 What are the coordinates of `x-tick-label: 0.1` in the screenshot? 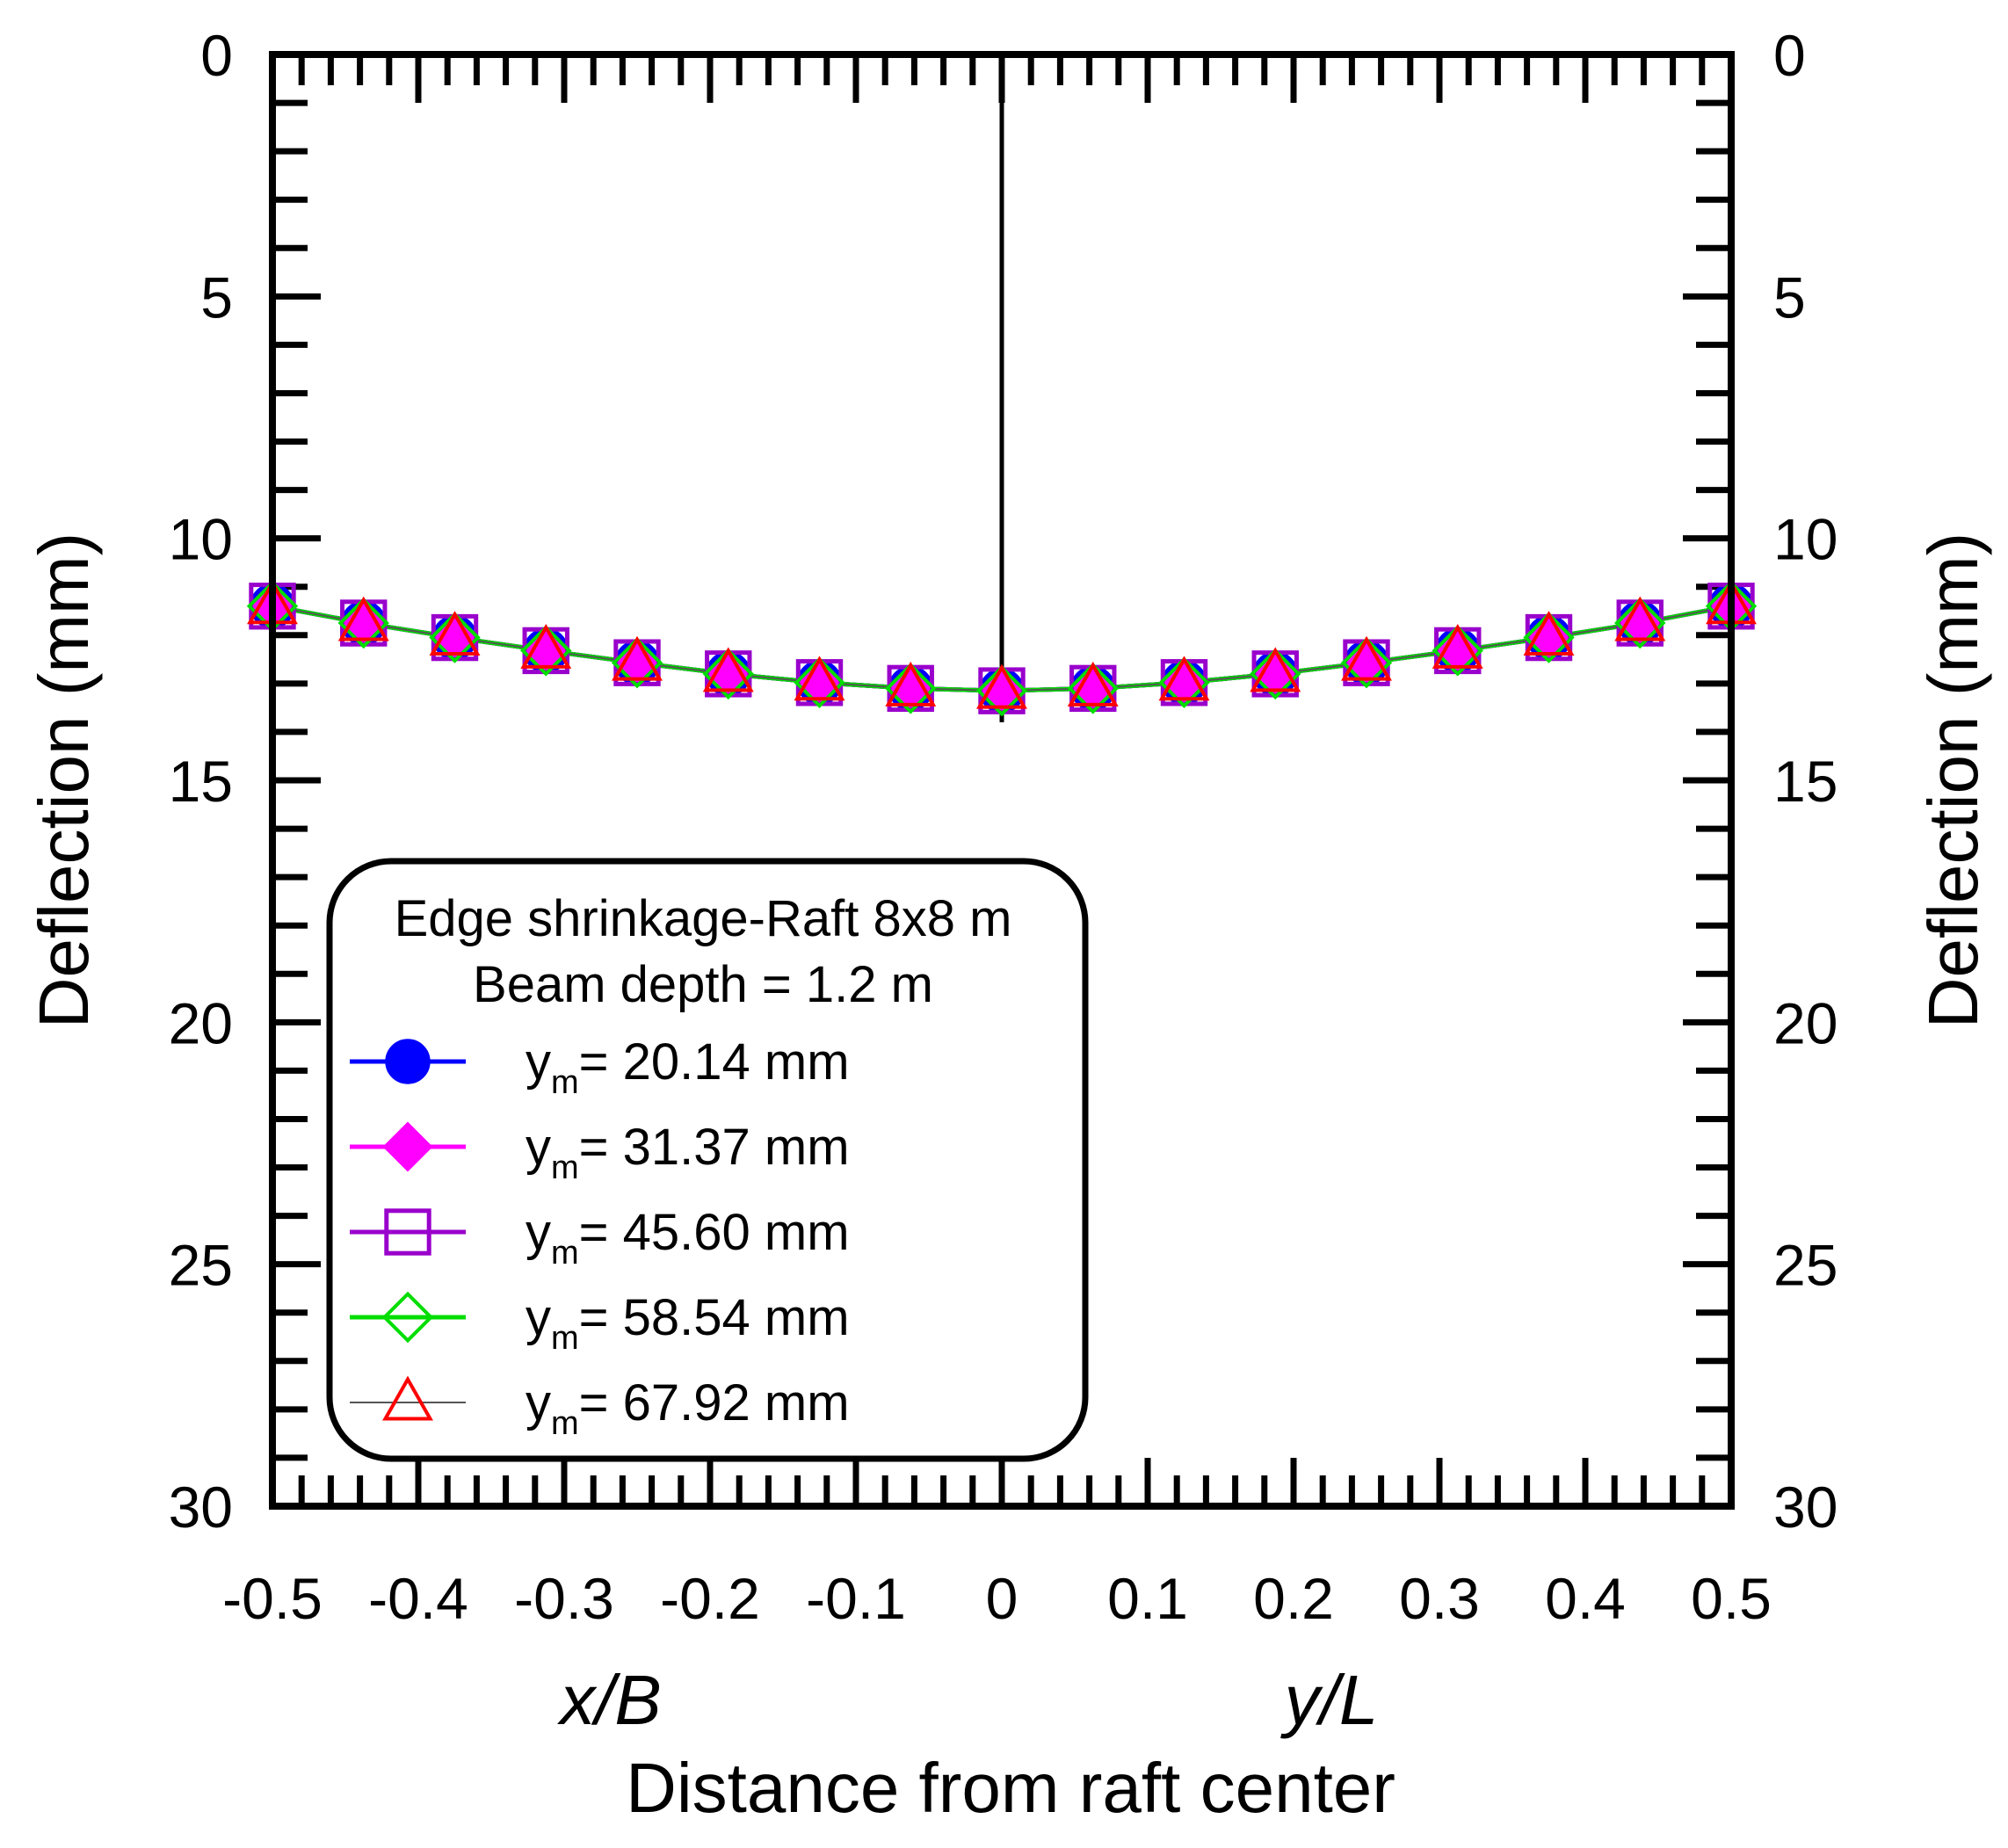 It's located at (1147, 1598).